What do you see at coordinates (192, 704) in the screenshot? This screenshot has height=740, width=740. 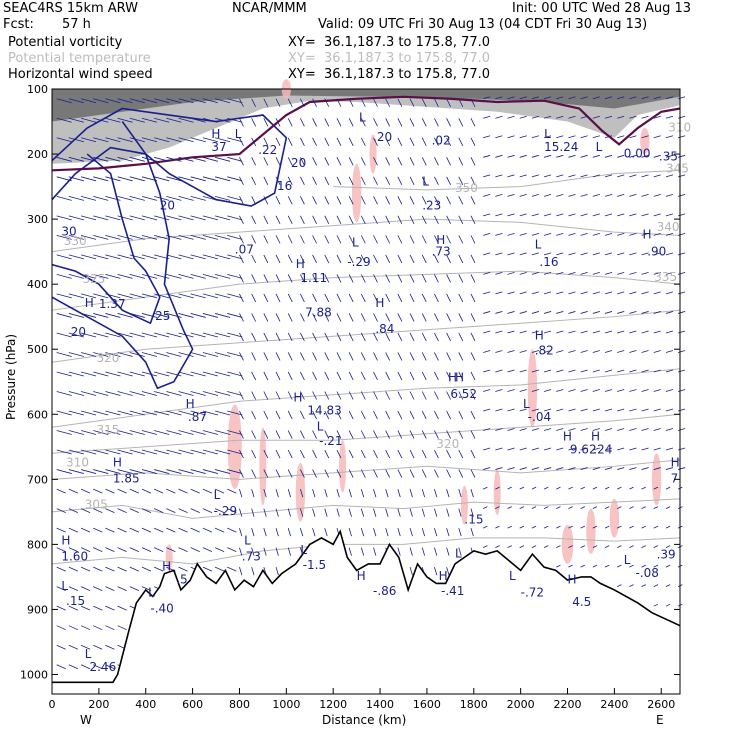 I see `x-tick-label: 600` at bounding box center [192, 704].